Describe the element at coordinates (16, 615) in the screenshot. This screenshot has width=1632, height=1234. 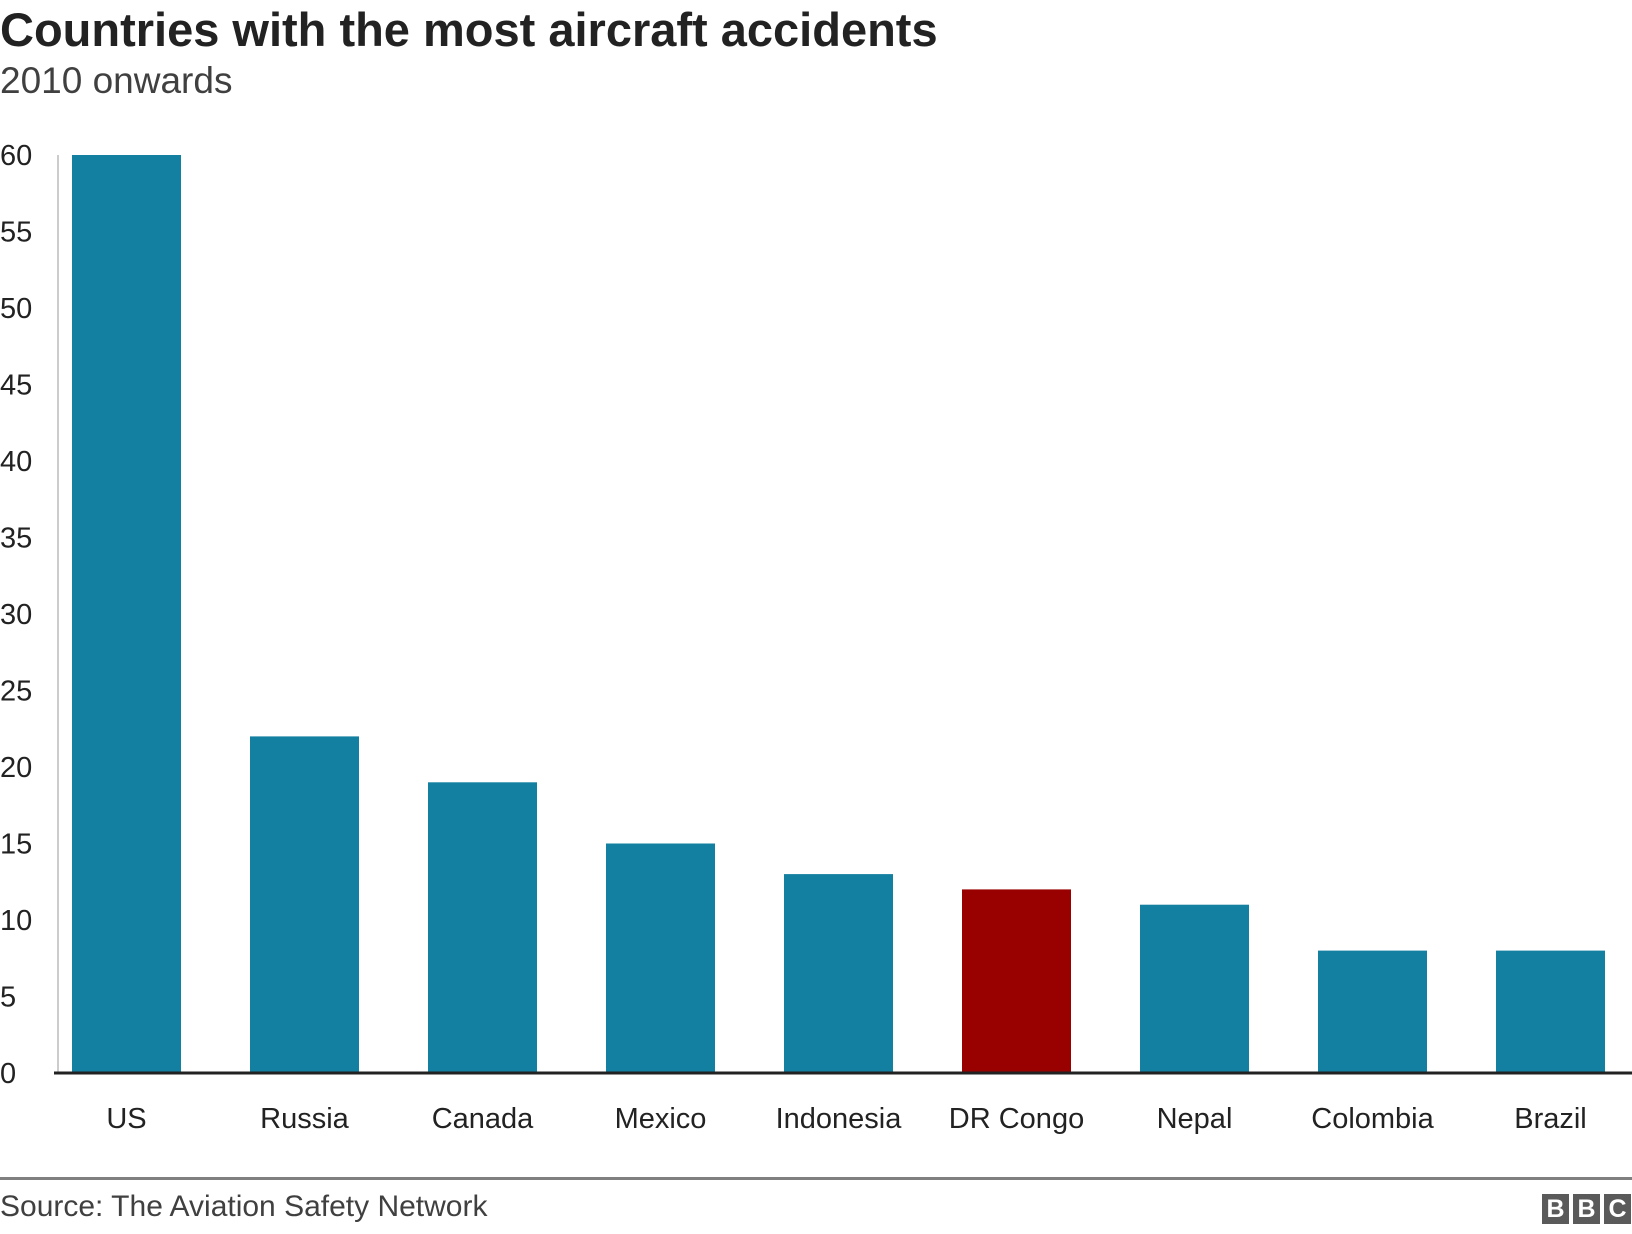
I see `y-tick-label: 30` at that location.